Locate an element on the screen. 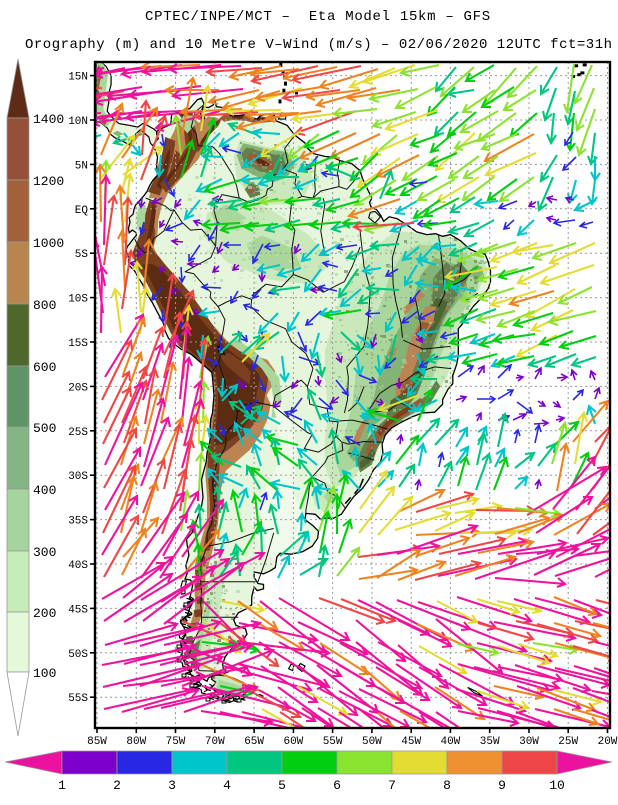  svg-text: 55S is located at coordinates (78, 699).